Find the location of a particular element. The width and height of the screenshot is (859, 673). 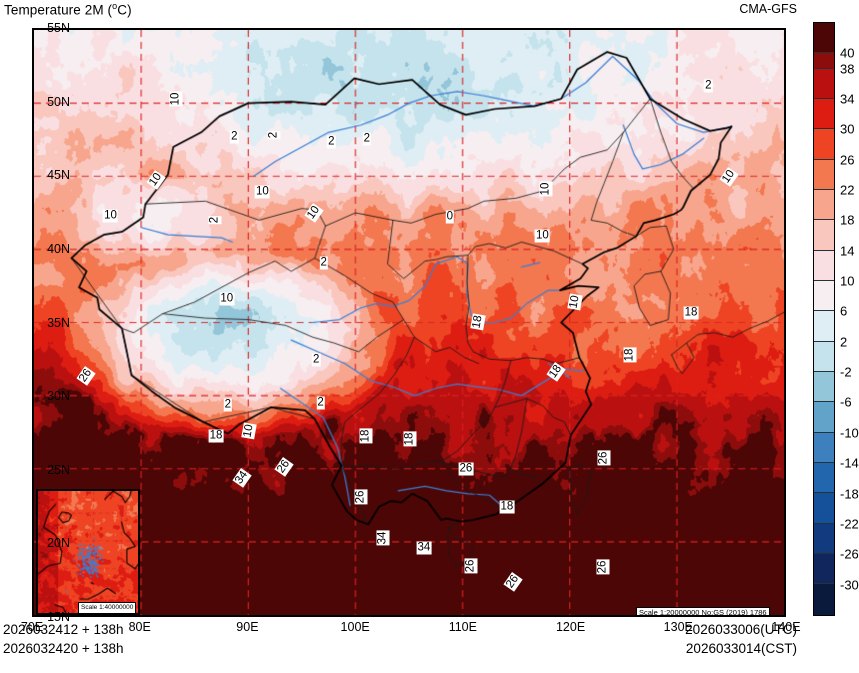

colorbar-tick--14: -14 is located at coordinates (849, 463).